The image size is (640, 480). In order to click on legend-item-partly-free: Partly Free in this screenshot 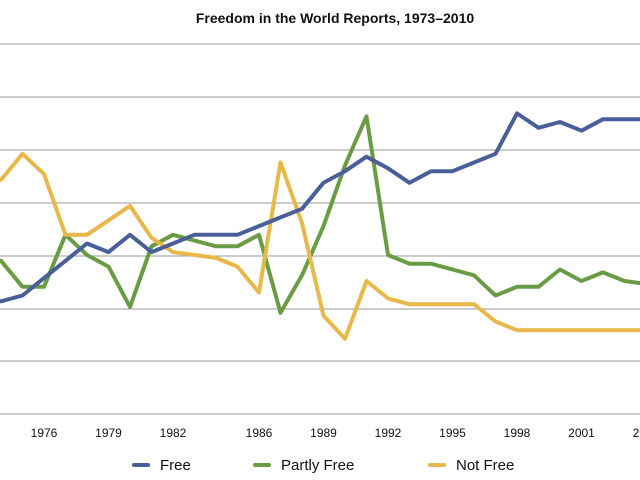, I will do `click(303, 465)`.